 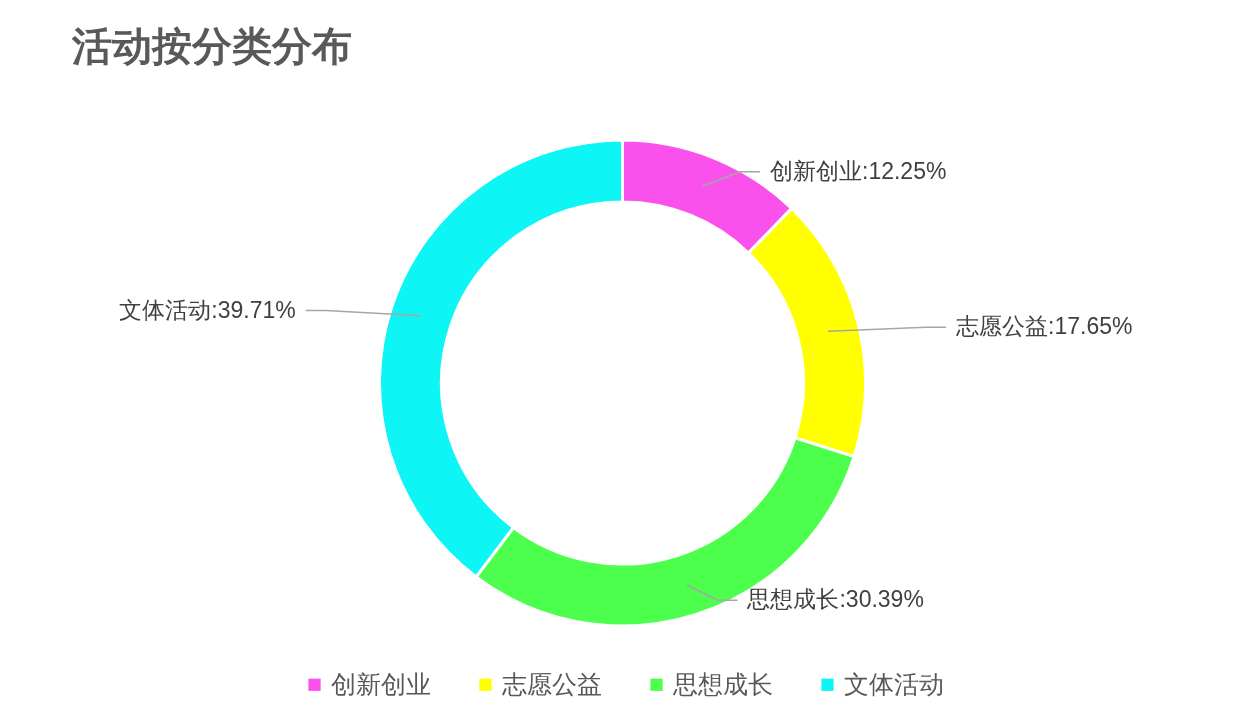 What do you see at coordinates (1044, 326) in the screenshot?
I see `data-label: 志愿公益:17.65%` at bounding box center [1044, 326].